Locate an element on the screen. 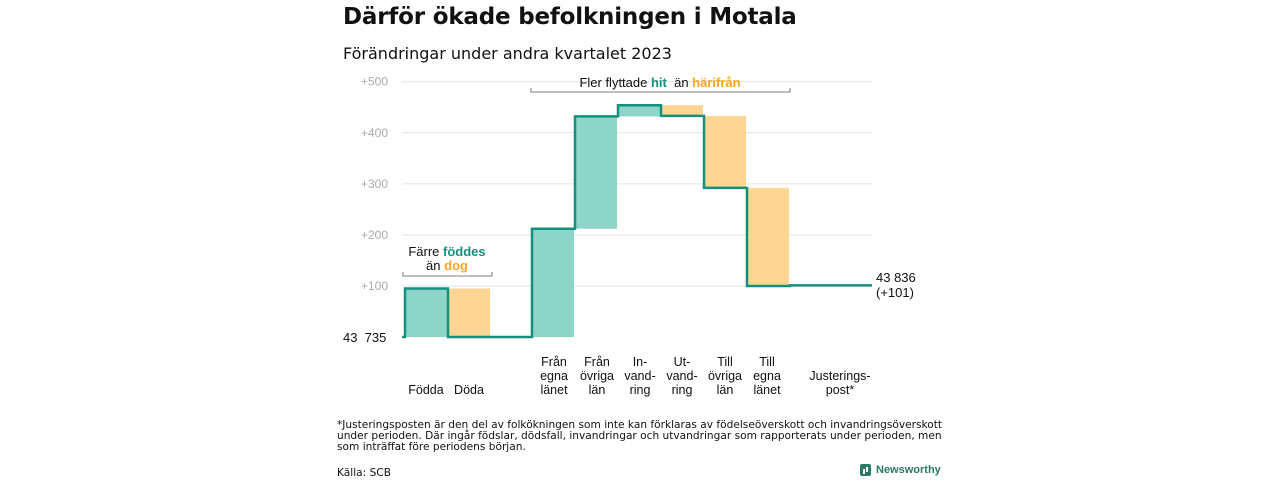 This screenshot has height=480, width=1280. category-label: In- is located at coordinates (640, 362).